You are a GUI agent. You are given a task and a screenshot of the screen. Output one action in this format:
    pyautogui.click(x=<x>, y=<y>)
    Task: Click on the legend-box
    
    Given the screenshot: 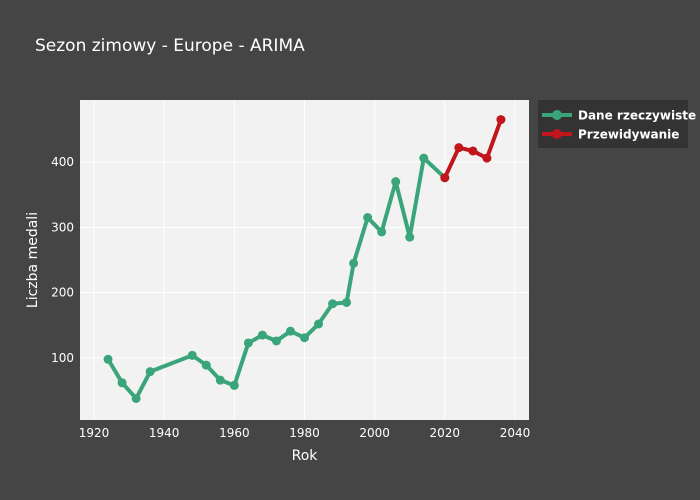 What is the action you would take?
    pyautogui.click(x=613, y=124)
    